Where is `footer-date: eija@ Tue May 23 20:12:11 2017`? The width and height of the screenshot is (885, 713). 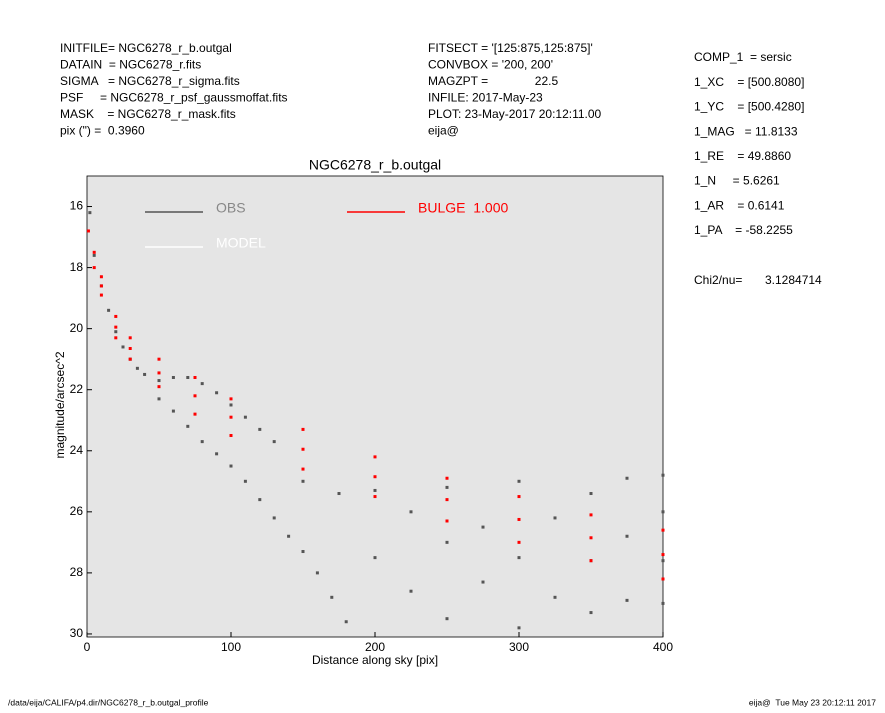
footer-date: eija@ Tue May 23 20:12:11 2017 is located at coordinates (812, 702).